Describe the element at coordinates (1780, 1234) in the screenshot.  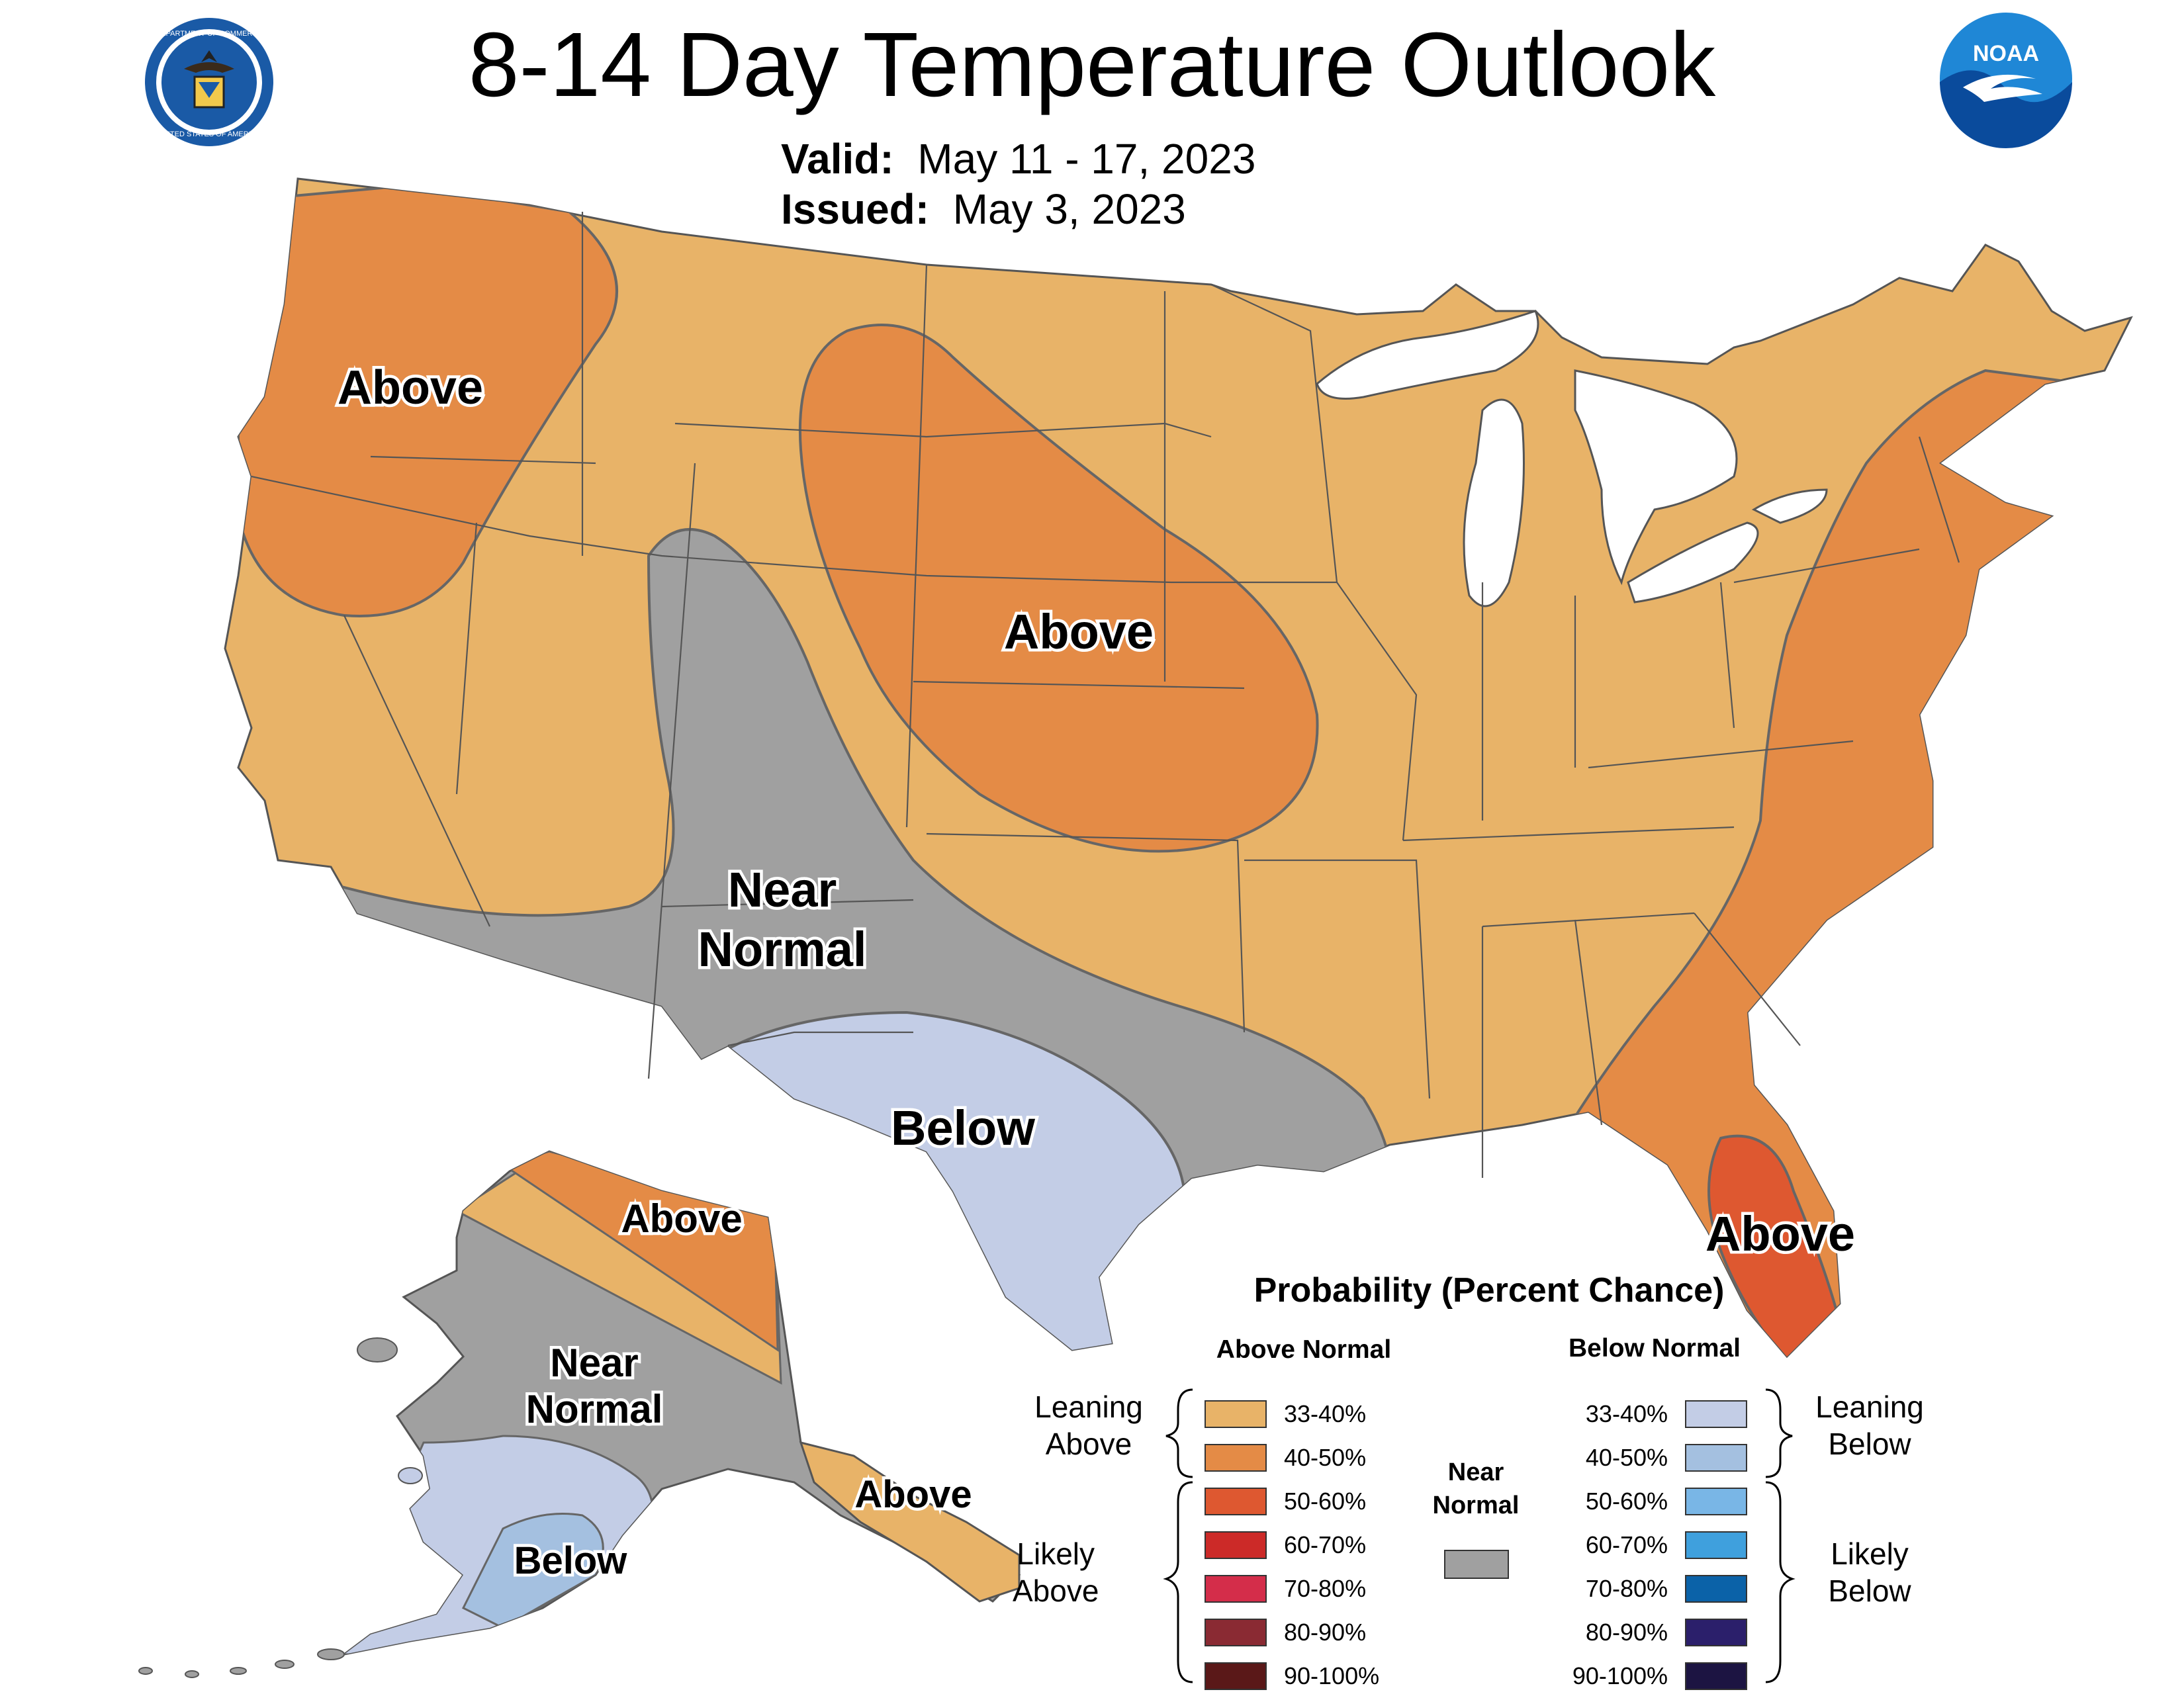
I see `label-florida-above: Above` at that location.